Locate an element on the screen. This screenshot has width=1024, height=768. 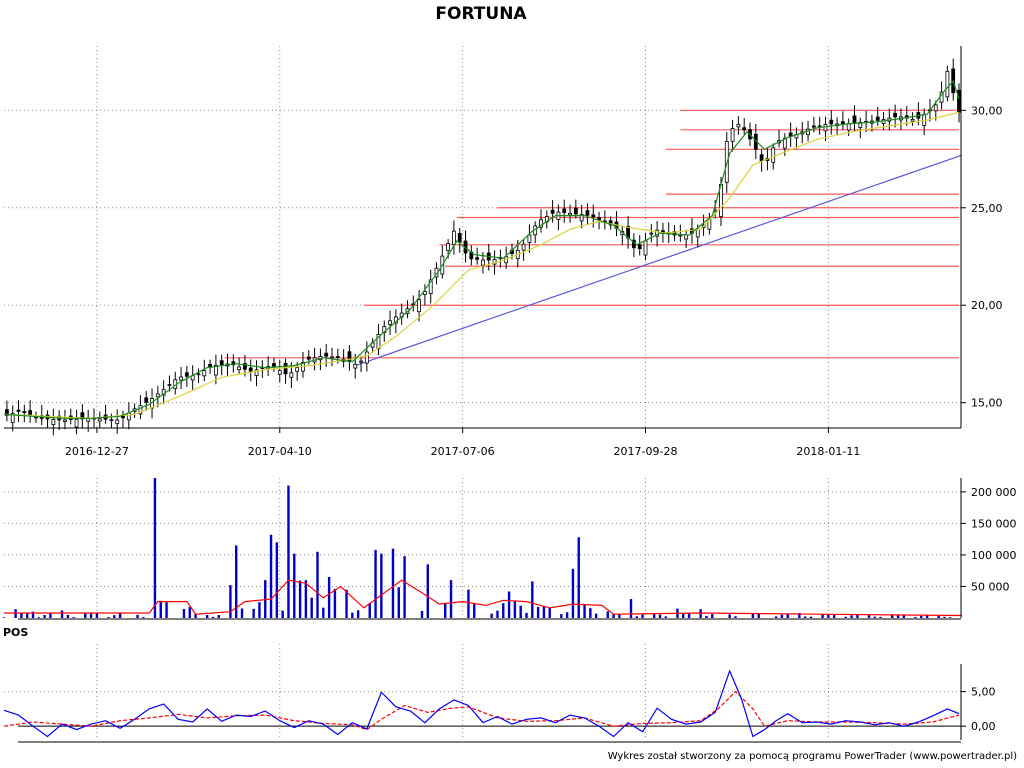
date-tick-label-3: 2017-09-28 is located at coordinates (646, 451).